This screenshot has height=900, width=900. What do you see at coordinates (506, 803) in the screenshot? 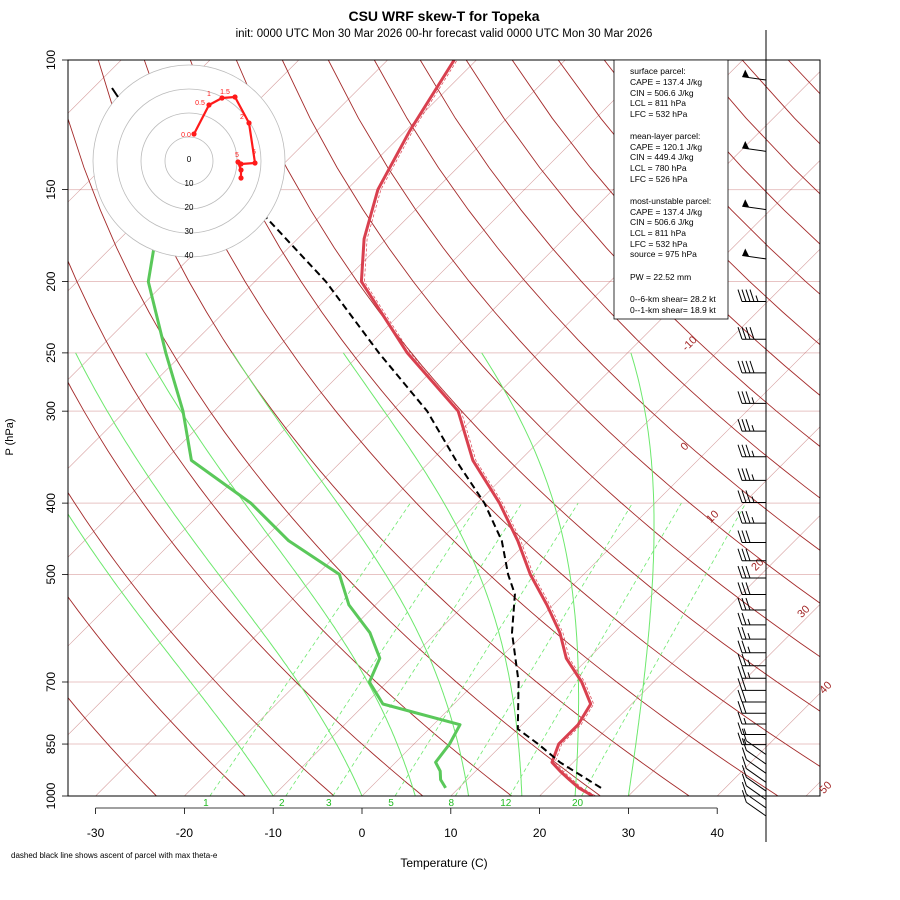
I see `mixing-ratio-label: 12` at bounding box center [506, 803].